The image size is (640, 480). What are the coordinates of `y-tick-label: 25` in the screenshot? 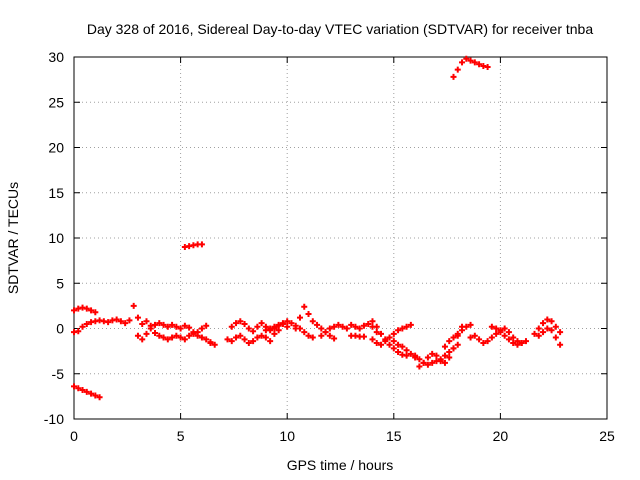 It's located at (56, 102).